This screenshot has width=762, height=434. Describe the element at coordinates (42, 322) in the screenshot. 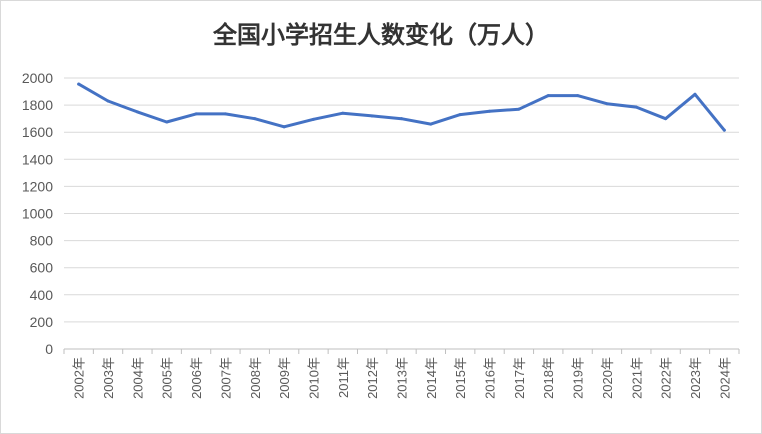

I see `y-tick-label: 200` at that location.